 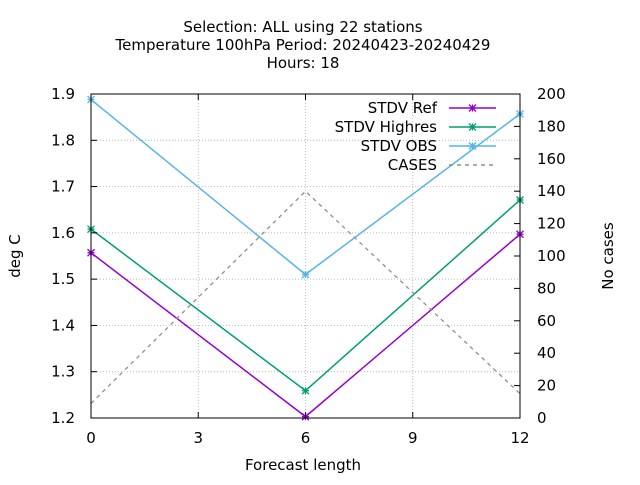 What do you see at coordinates (63, 372) in the screenshot?
I see `y-tick-label: 1.3` at bounding box center [63, 372].